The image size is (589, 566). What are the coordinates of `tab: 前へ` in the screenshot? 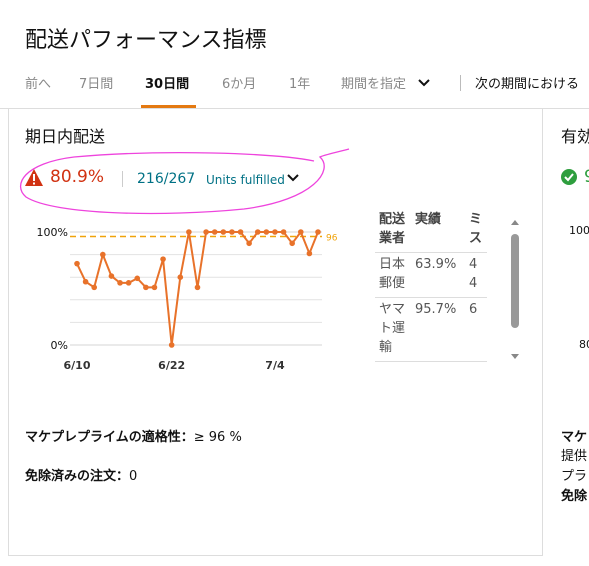 It's located at (38, 84).